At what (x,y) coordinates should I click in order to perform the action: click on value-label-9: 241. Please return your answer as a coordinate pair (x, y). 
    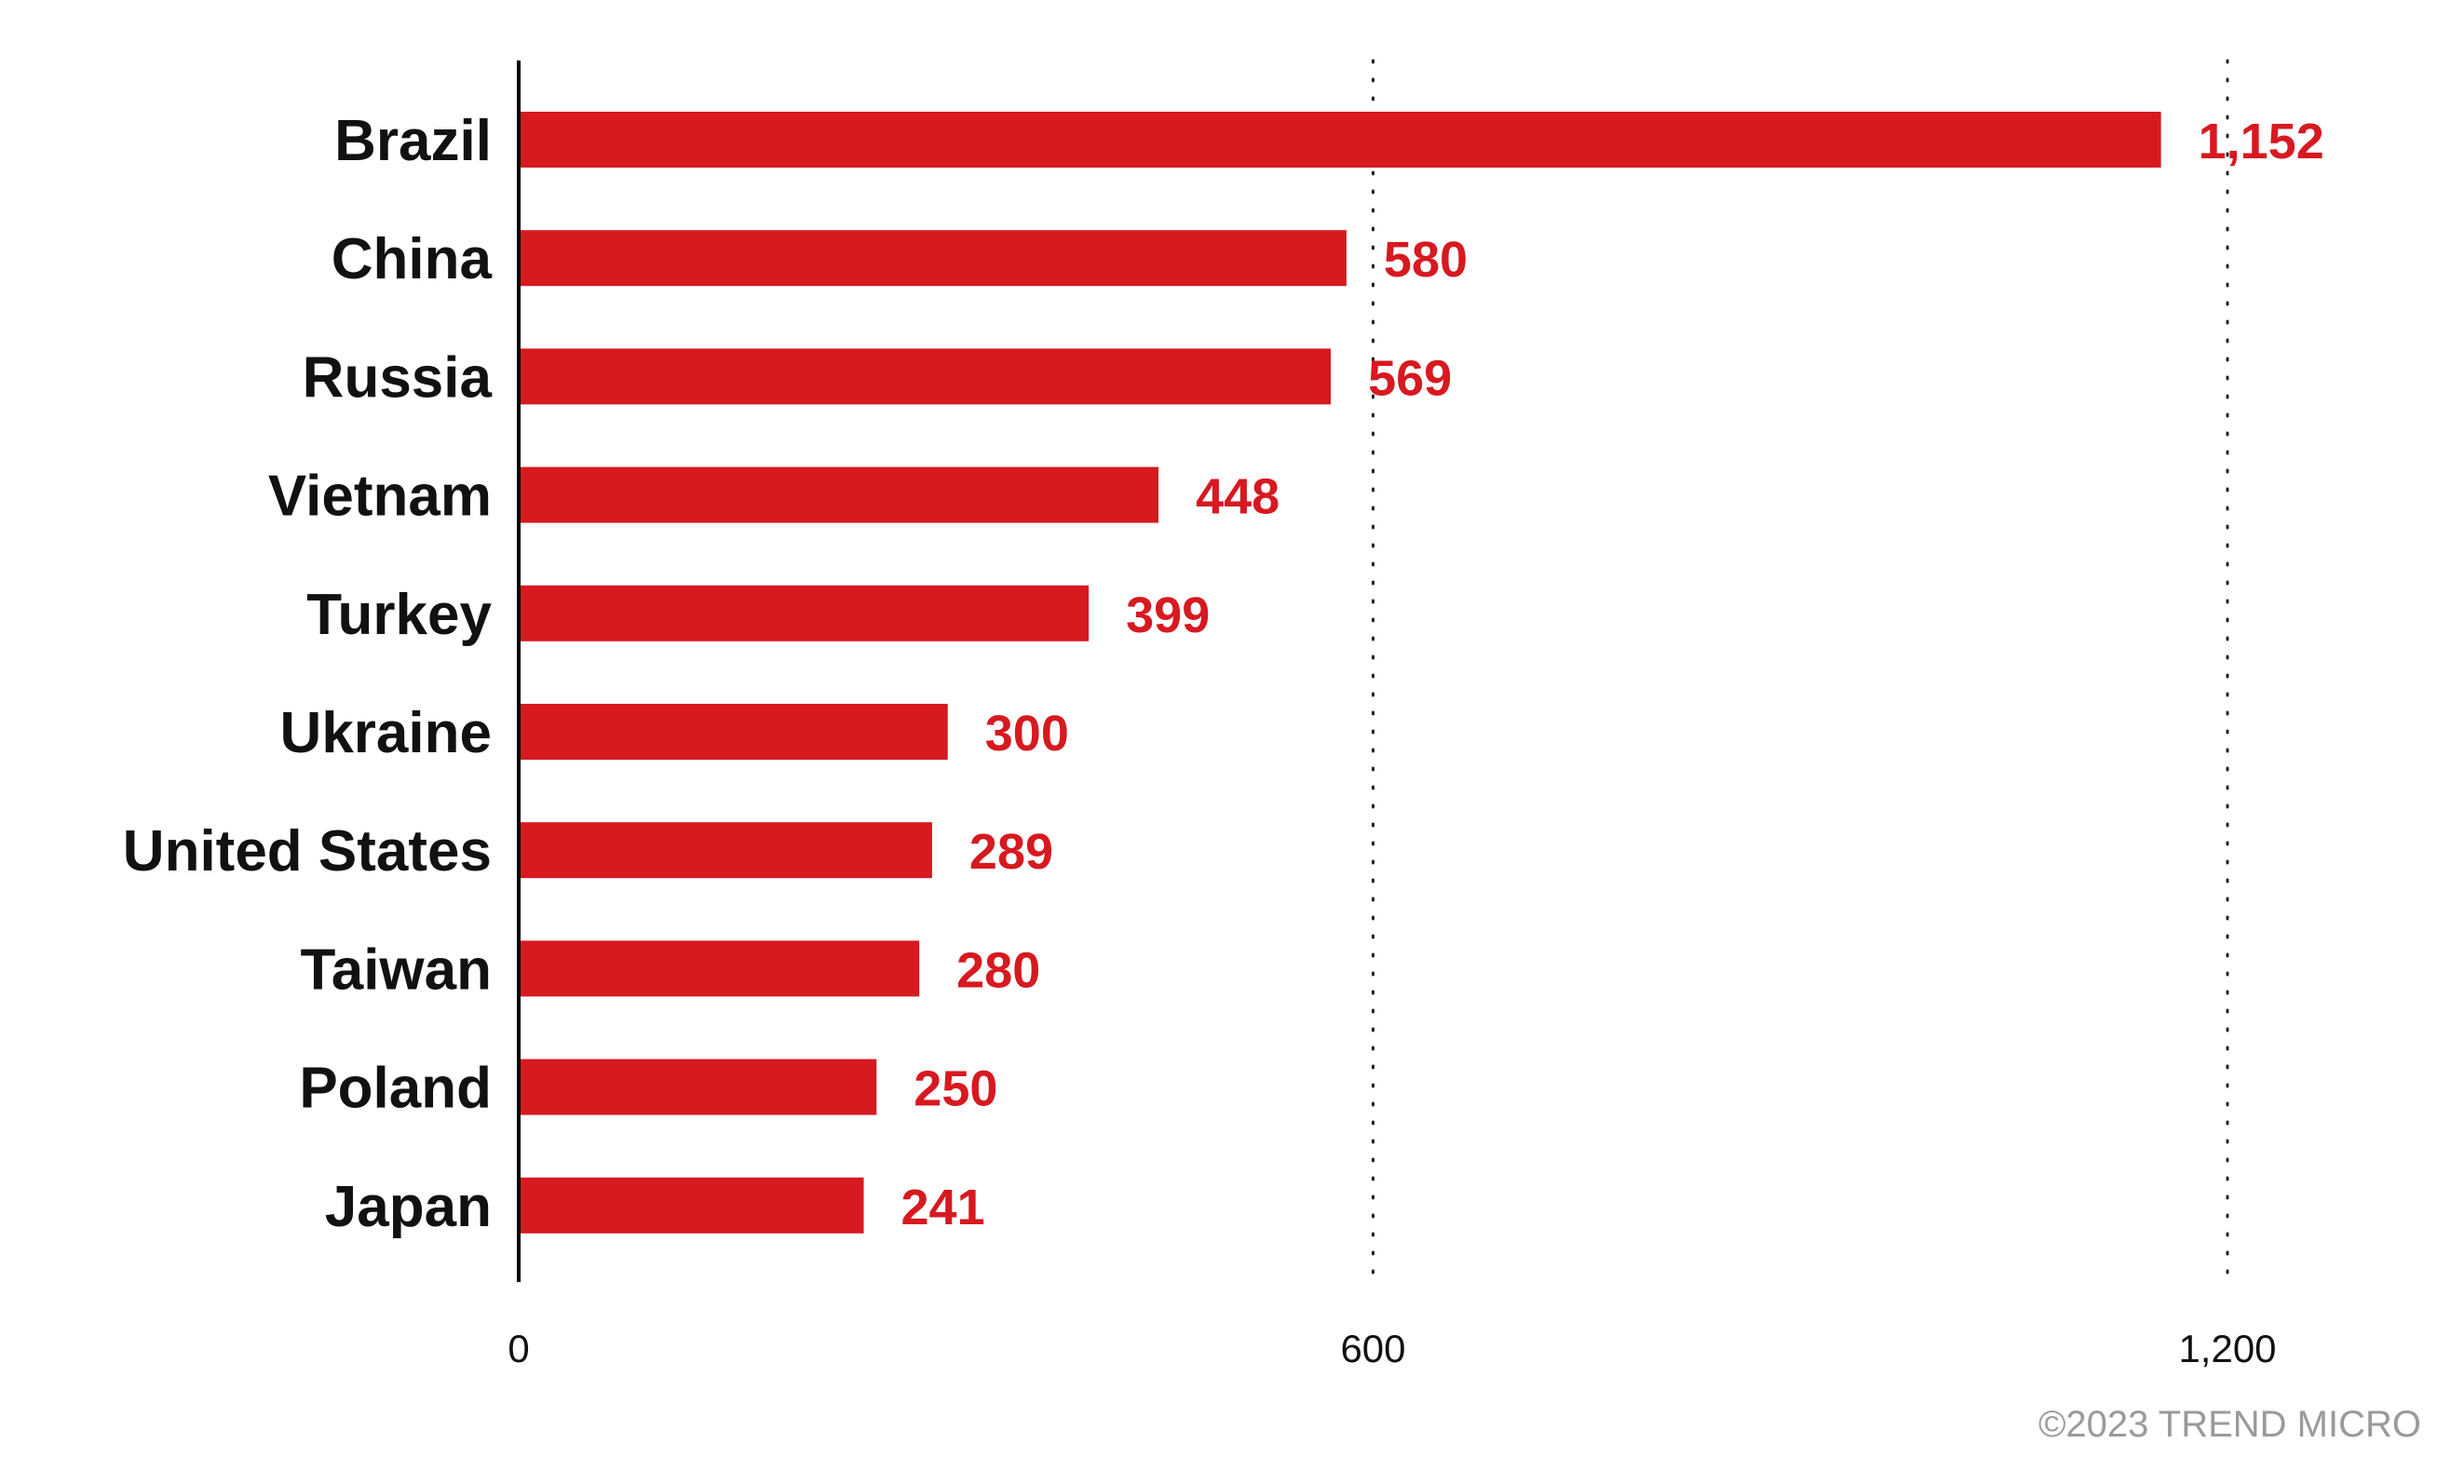
    Looking at the image, I should click on (943, 1207).